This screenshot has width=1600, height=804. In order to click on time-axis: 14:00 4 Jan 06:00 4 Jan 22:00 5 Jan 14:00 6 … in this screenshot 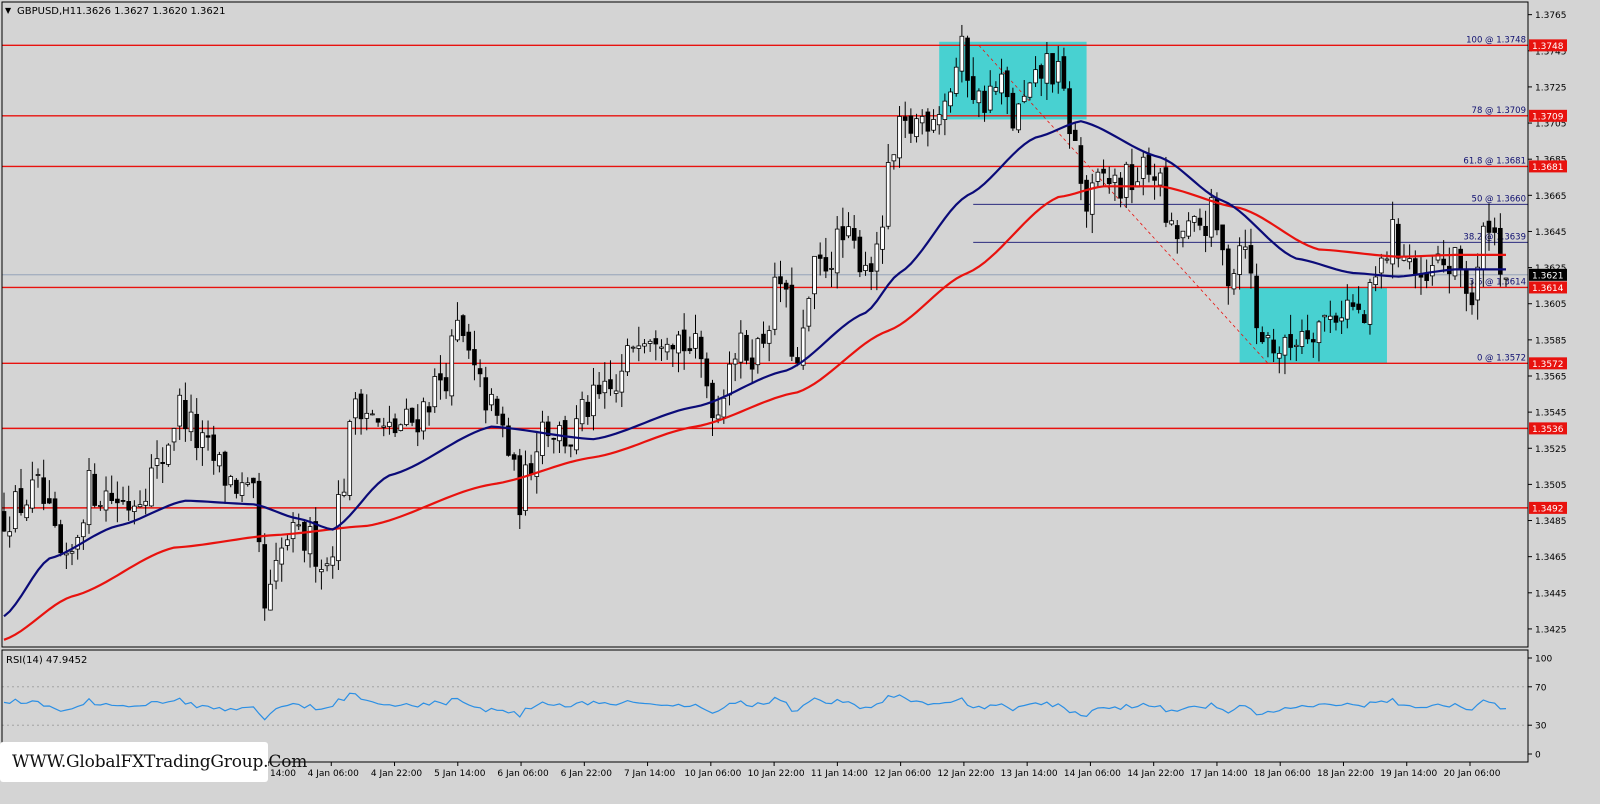, I will do `click(884, 770)`.